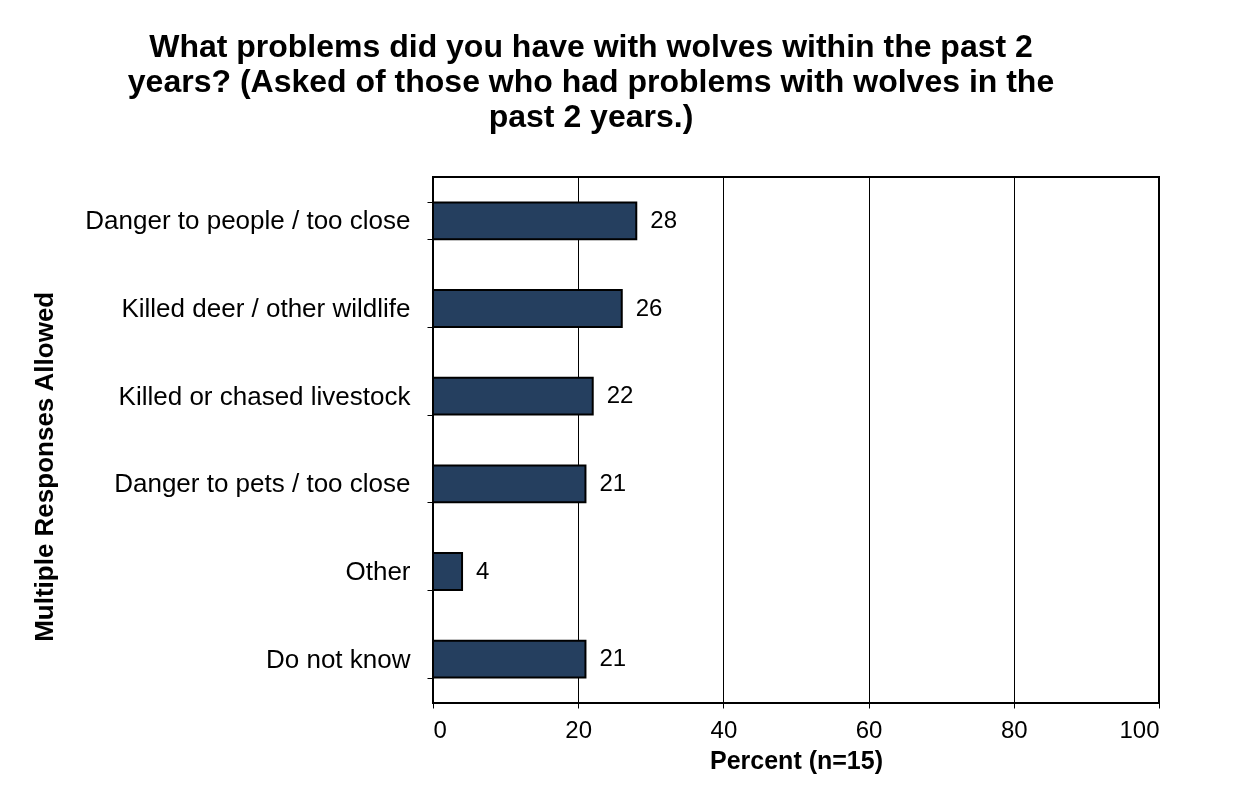  I want to click on x-tick-label: 0, so click(440, 729).